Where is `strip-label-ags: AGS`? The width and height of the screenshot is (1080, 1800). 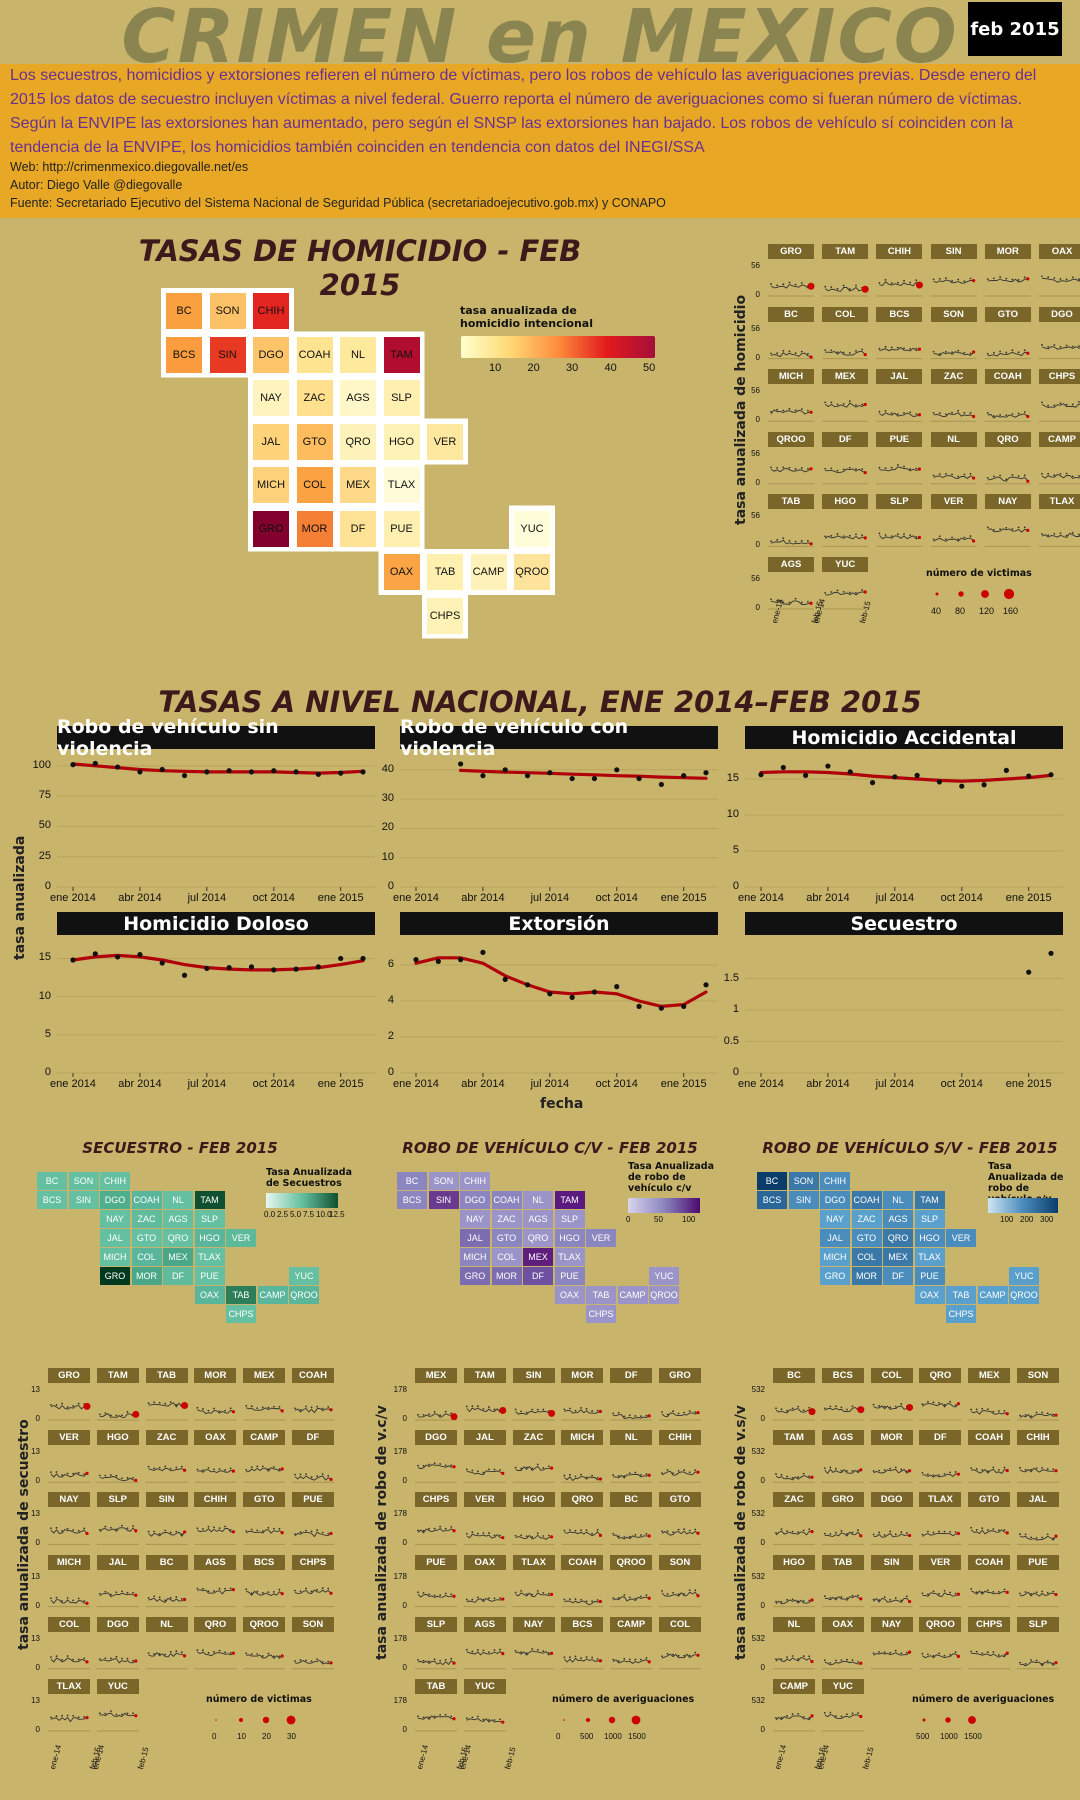
strip-label-ags: AGS is located at coordinates (791, 564).